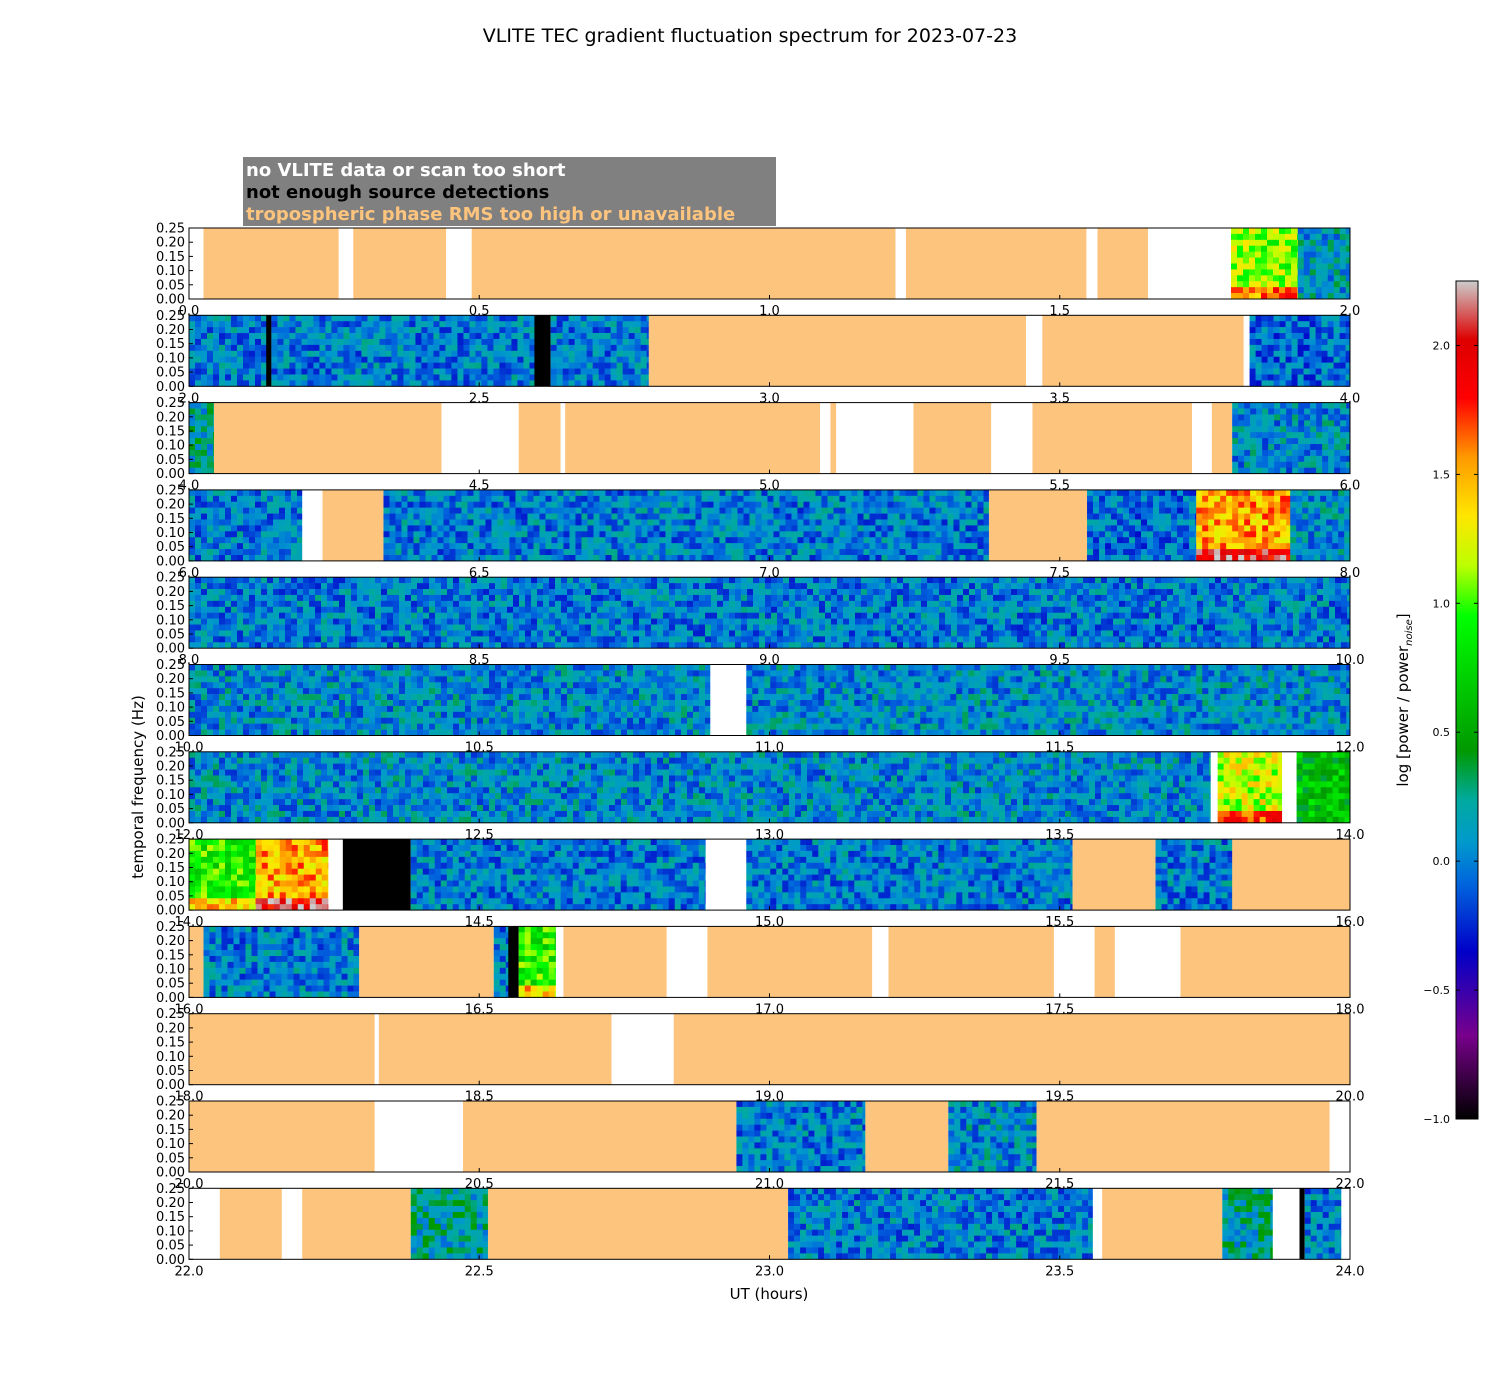 The height and width of the screenshot is (1400, 1500). Describe the element at coordinates (758, 358) in the screenshot. I see `panel-2-4: 0.000.050.100.150.200.252.0 2.5 3.0 3.5 4.0` at that location.